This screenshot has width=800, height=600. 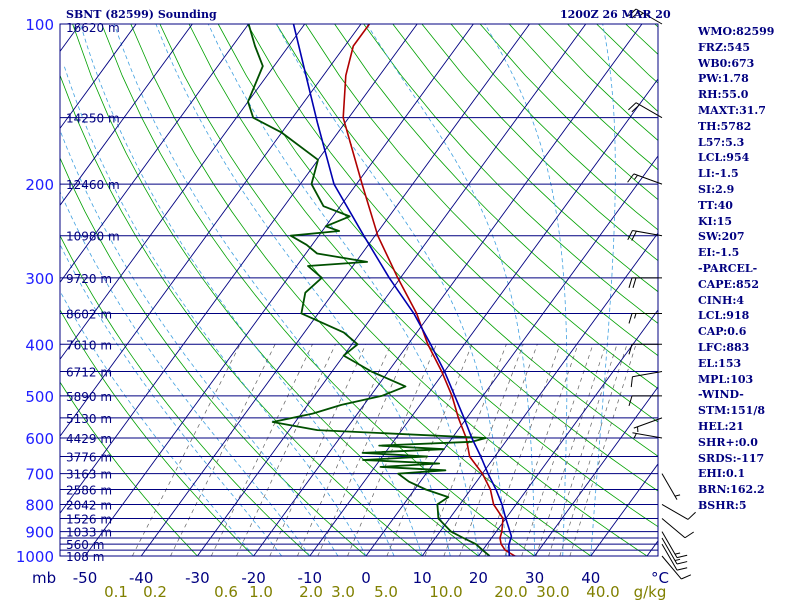 What do you see at coordinates (261, 591) in the screenshot?
I see `mixing-ratio-label: 1.0` at bounding box center [261, 591].